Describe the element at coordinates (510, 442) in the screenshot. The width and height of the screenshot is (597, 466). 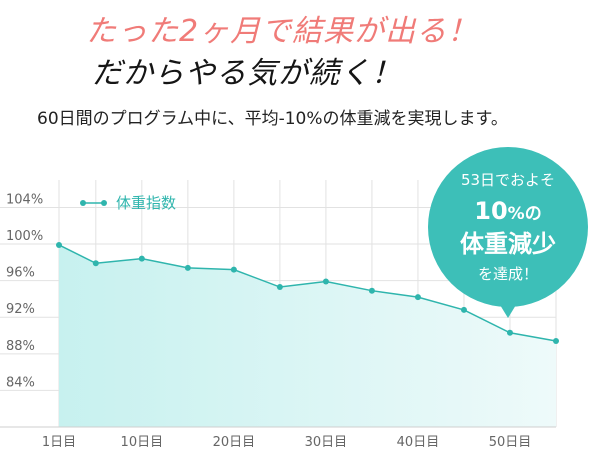
I see `x-tick-label: 50日目` at that location.